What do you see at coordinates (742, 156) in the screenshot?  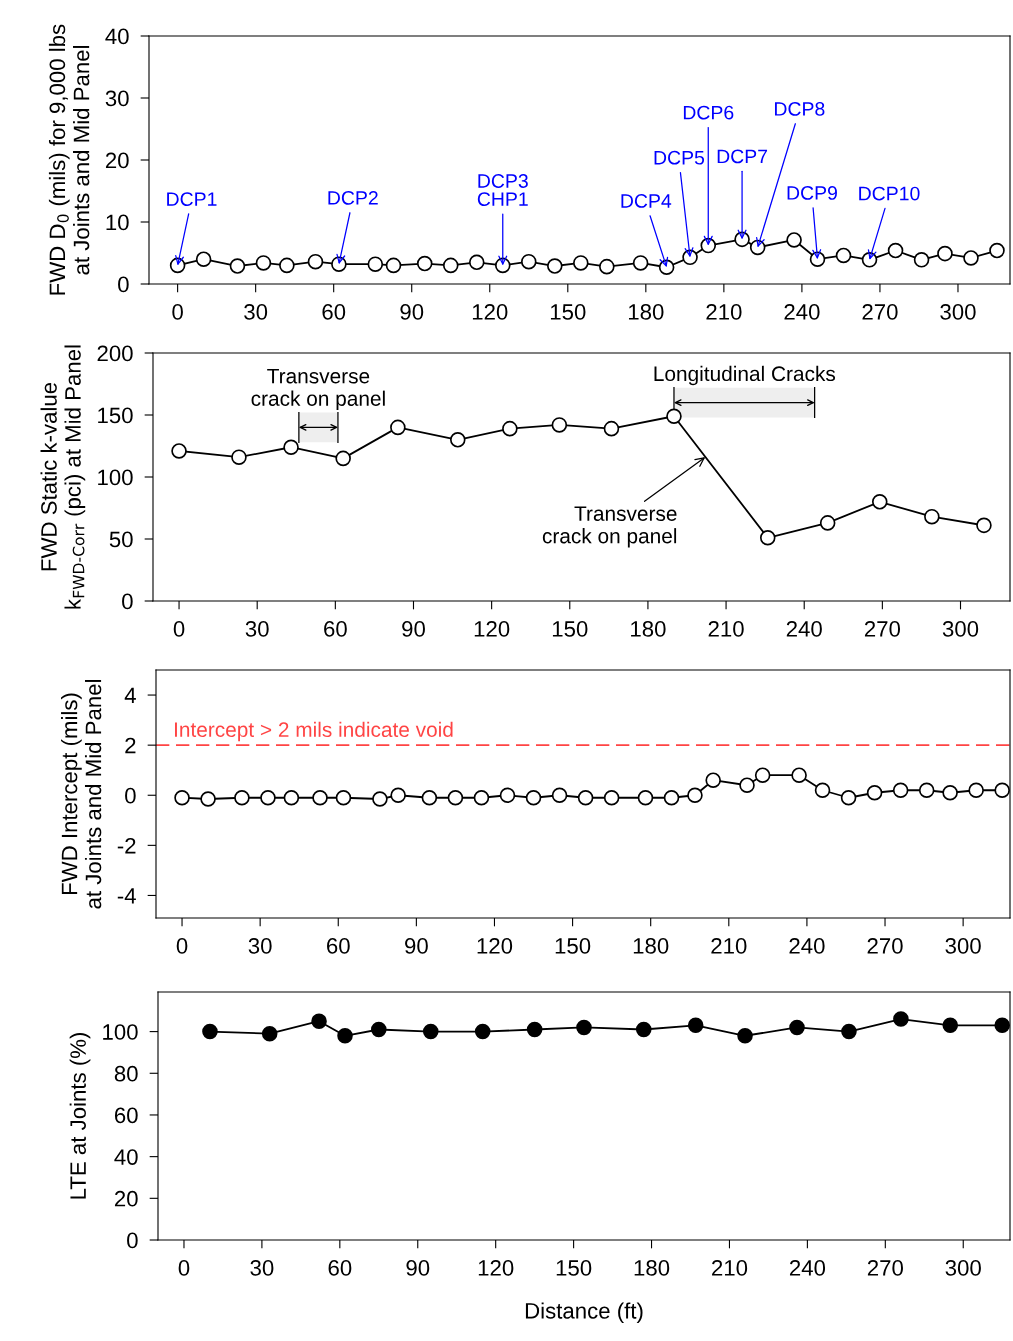 I see `annotation: DCP7` at bounding box center [742, 156].